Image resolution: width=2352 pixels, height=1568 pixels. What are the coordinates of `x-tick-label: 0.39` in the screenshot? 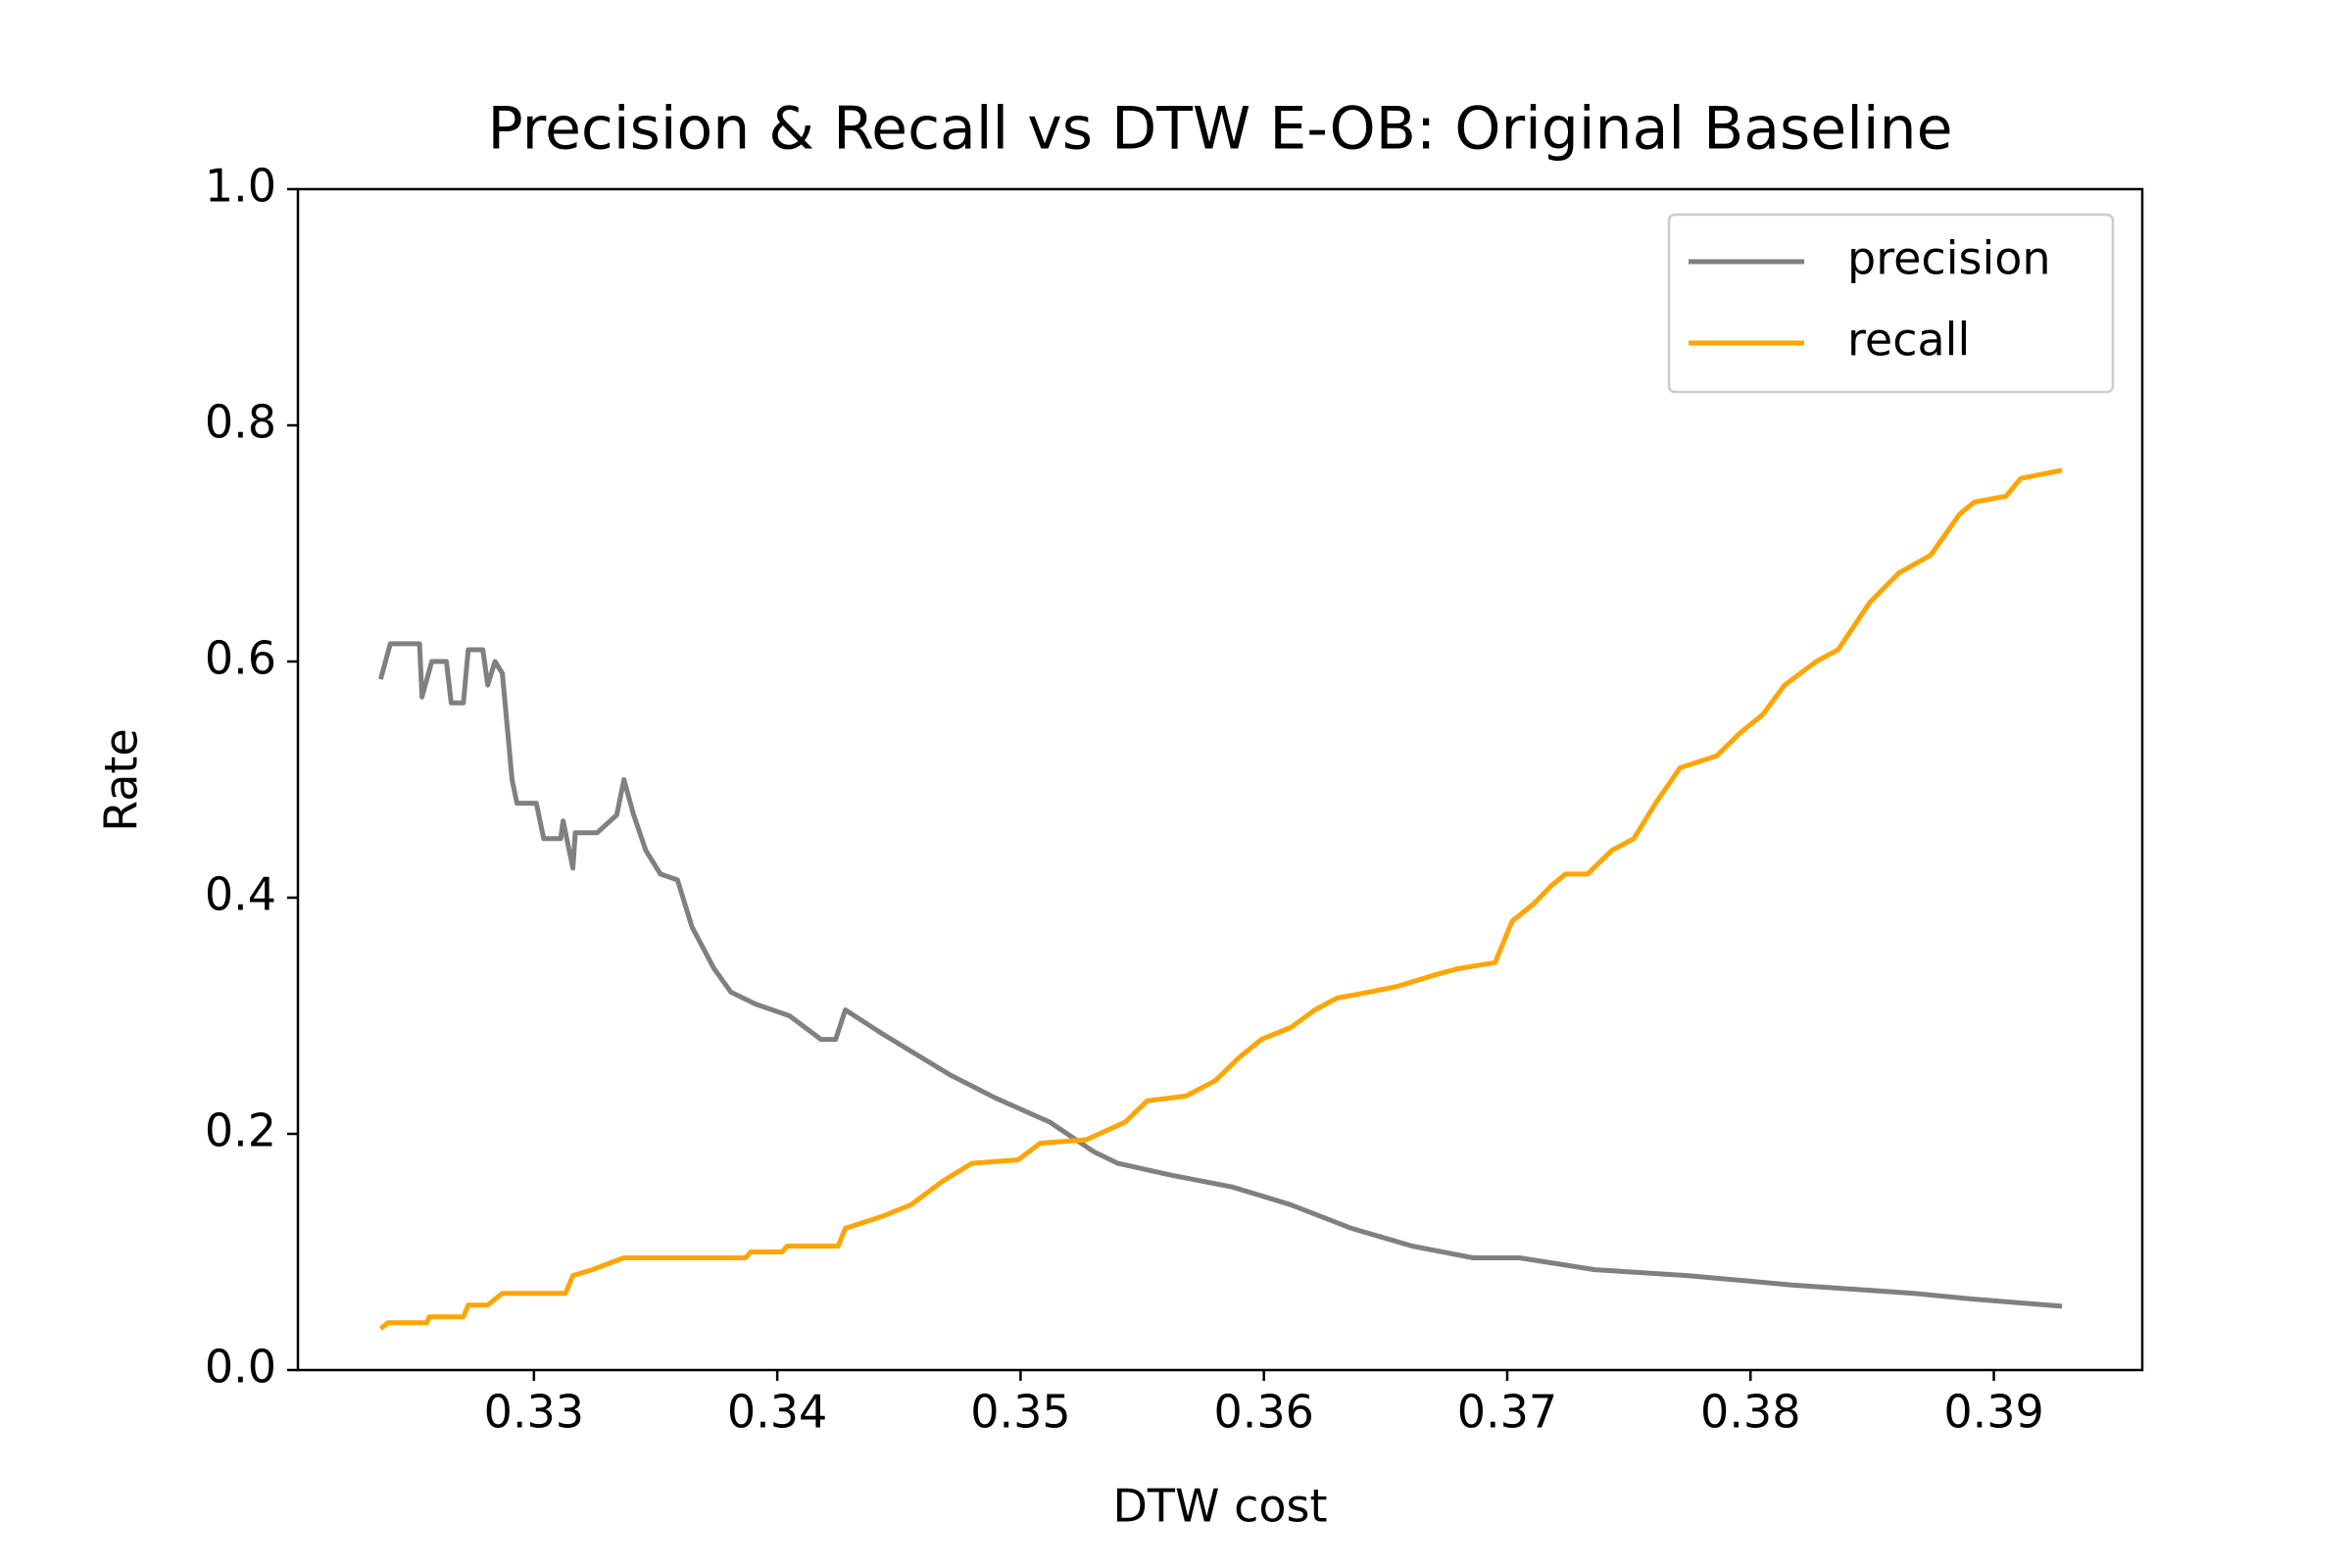 It's located at (1993, 1412).